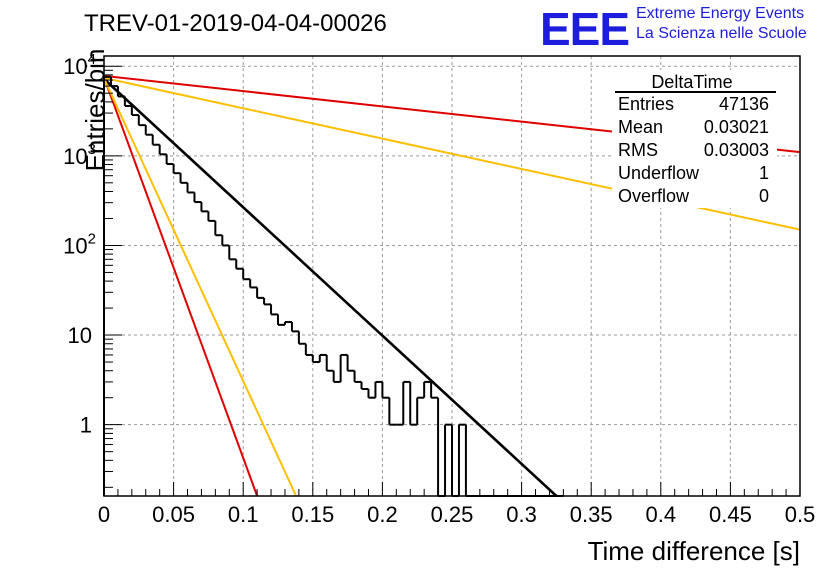  Describe the element at coordinates (800, 514) in the screenshot. I see `x-tick-label: 0.5` at that location.